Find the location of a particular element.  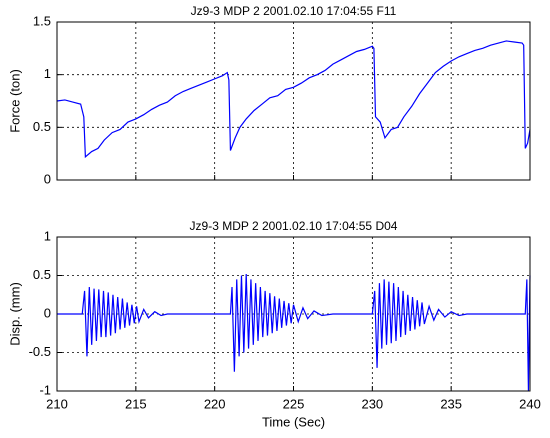

y-axis-label: Disp. (mm) is located at coordinates (14, 314).